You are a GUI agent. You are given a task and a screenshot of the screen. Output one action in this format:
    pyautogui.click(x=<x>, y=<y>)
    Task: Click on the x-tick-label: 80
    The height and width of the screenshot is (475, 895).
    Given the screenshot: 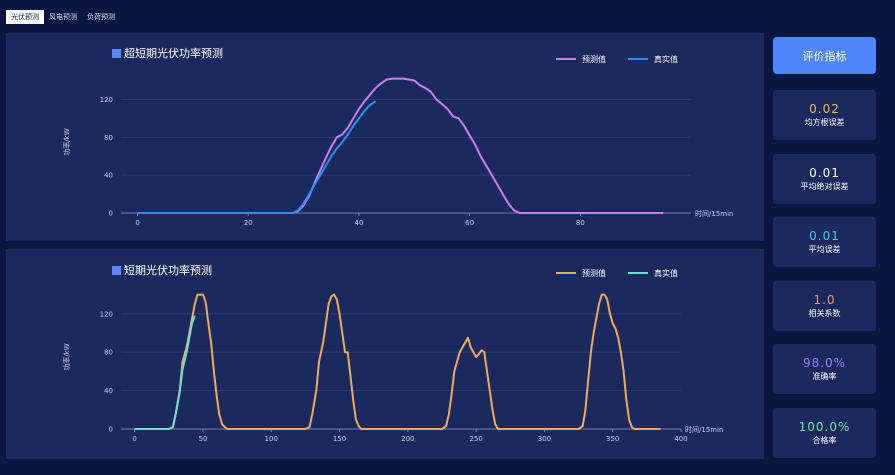 What is the action you would take?
    pyautogui.click(x=580, y=223)
    